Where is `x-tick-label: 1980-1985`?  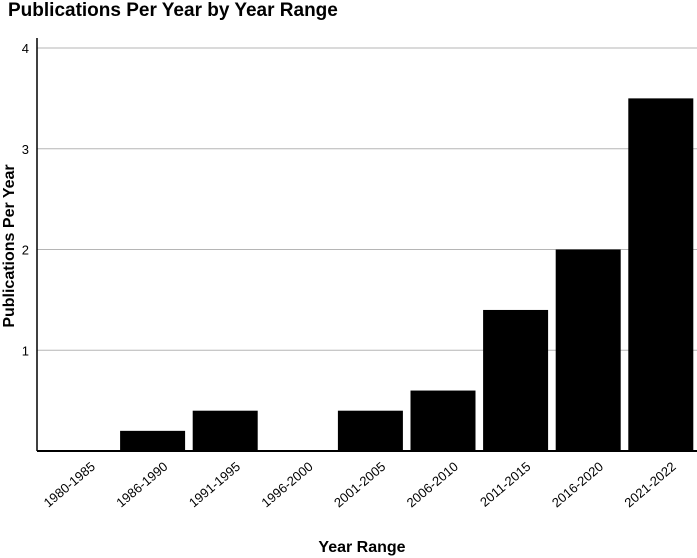 x-tick-label: 1980-1985 is located at coordinates (69, 484).